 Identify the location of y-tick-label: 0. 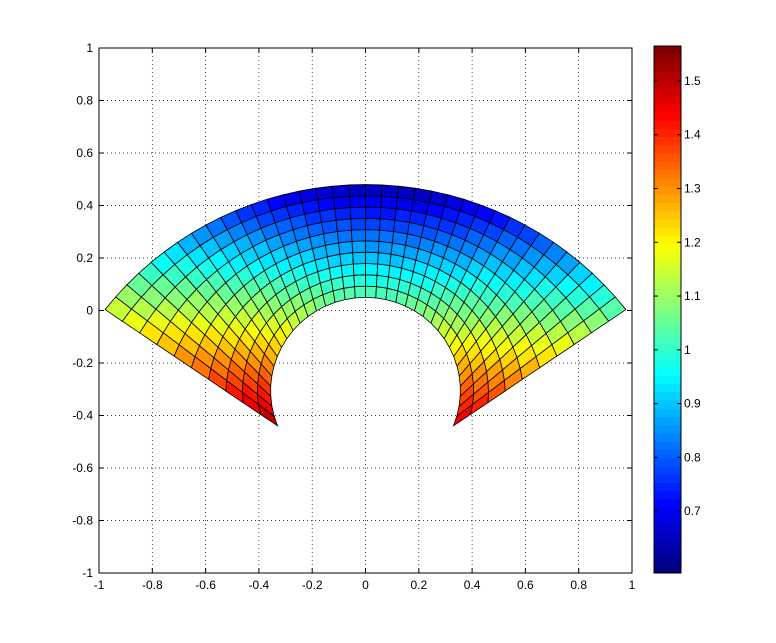
(89, 311).